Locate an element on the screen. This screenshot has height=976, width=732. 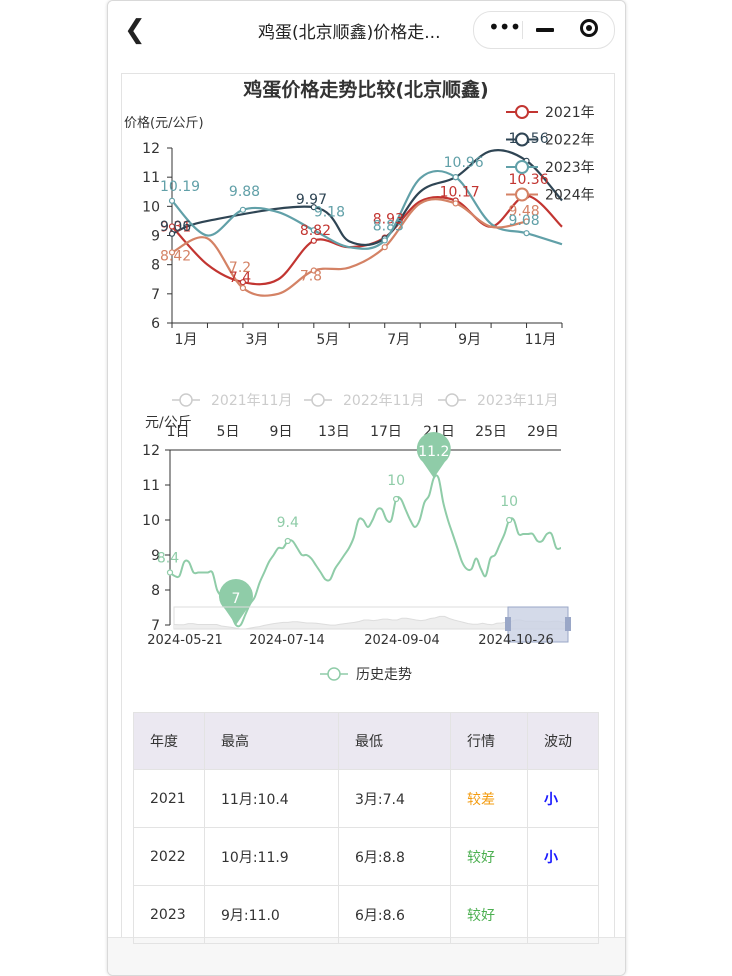
y-axis-label: 价格(元/公斤) is located at coordinates (164, 123).